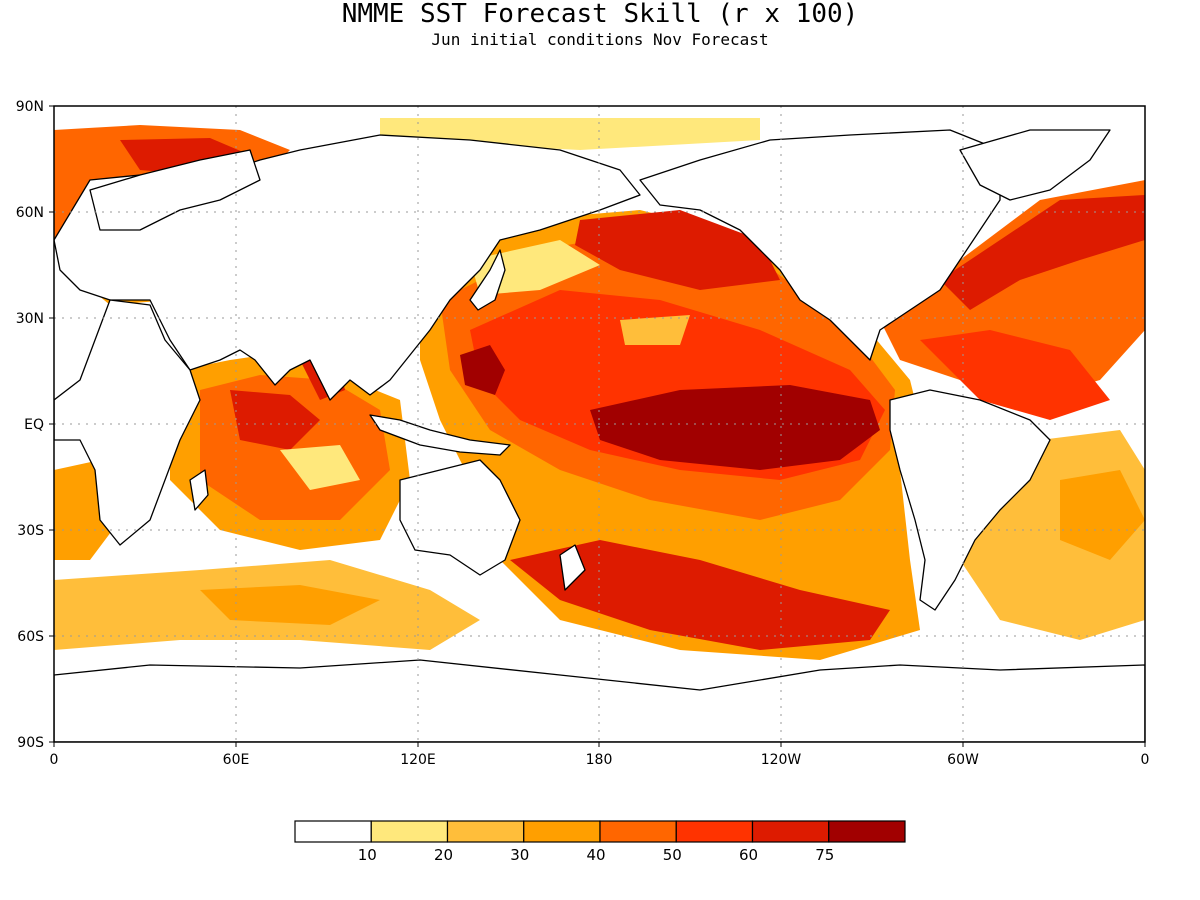  I want to click on lat-tick-label: 90S, so click(30, 743).